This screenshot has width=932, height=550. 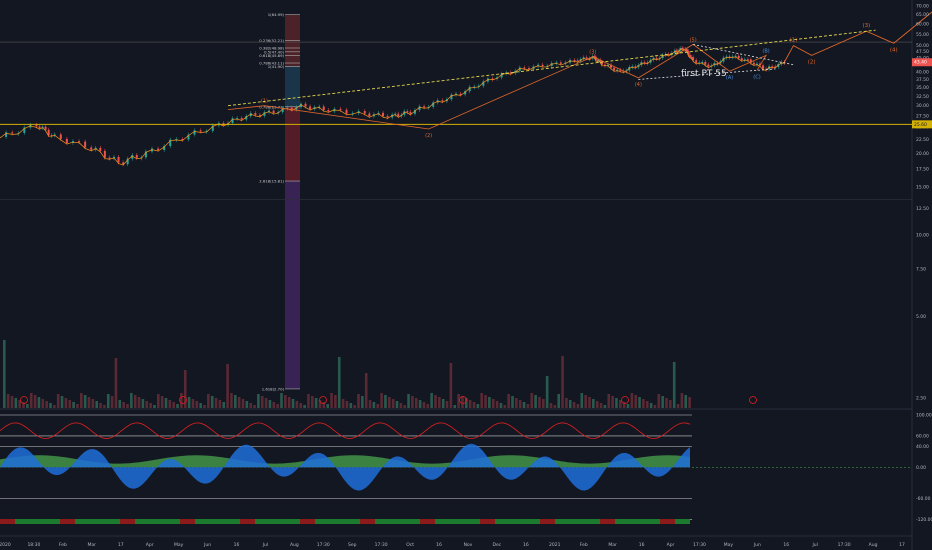 What do you see at coordinates (265, 545) in the screenshot?
I see `time-tick-label: Jul` at bounding box center [265, 545].